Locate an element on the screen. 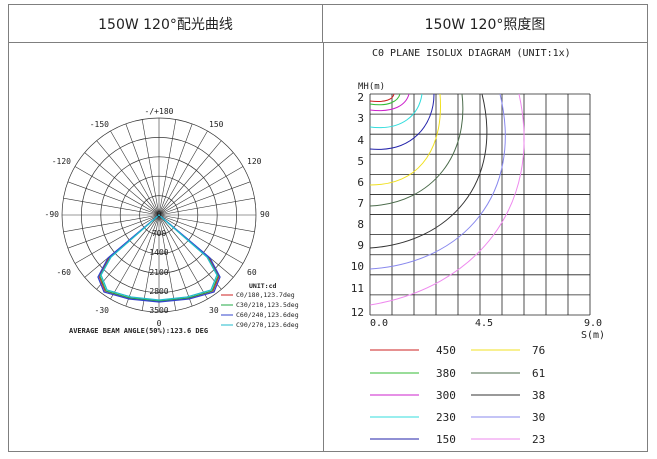 Image resolution: width=657 pixels, height=459 pixels. y-tick: 7 is located at coordinates (360, 203).